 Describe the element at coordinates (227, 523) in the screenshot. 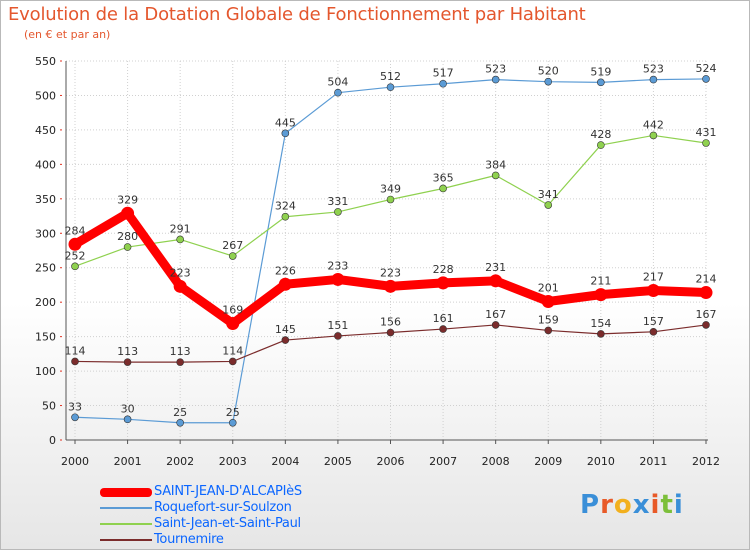

I see `legend-label: Saint-Jean-et-Saint-Paul` at that location.